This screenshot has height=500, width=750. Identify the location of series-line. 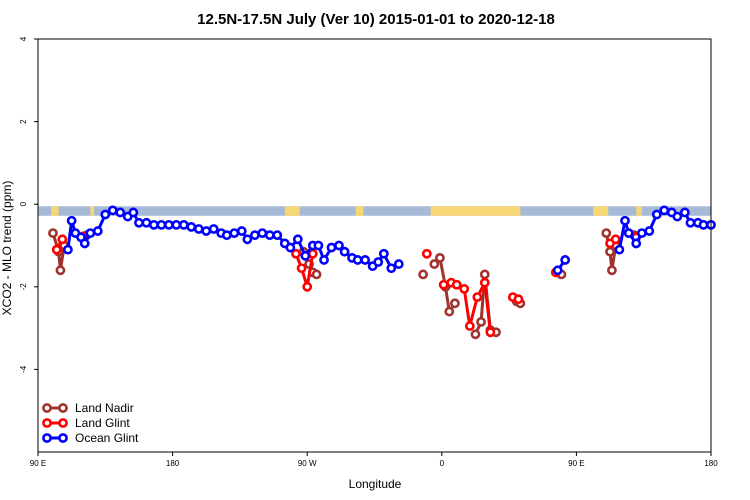
(58, 252).